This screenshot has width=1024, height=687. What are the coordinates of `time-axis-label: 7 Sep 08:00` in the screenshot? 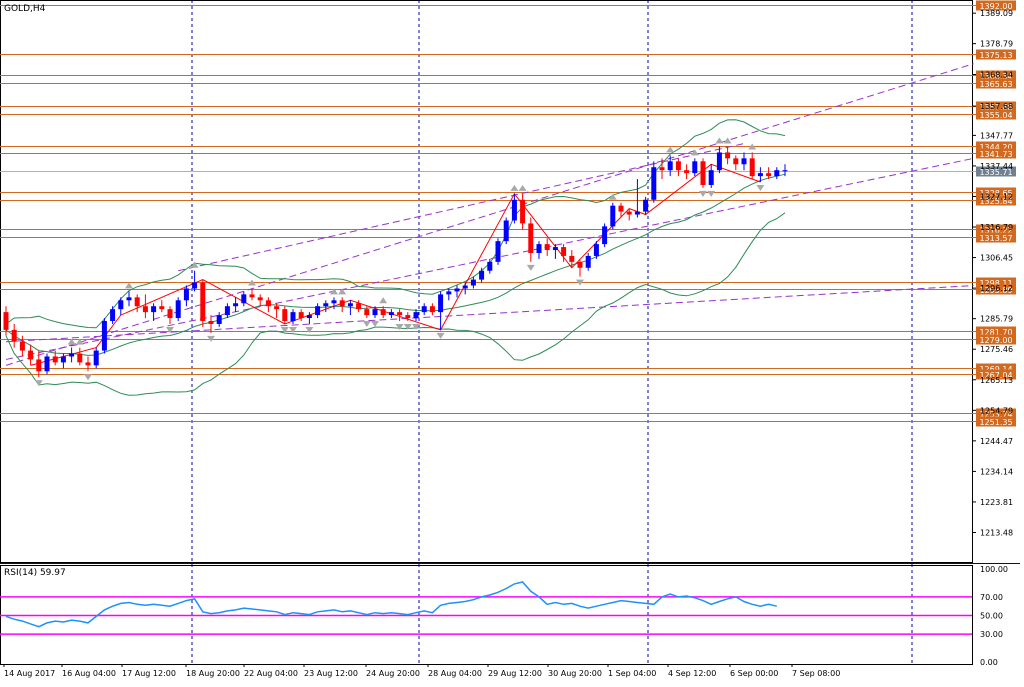 It's located at (816, 673).